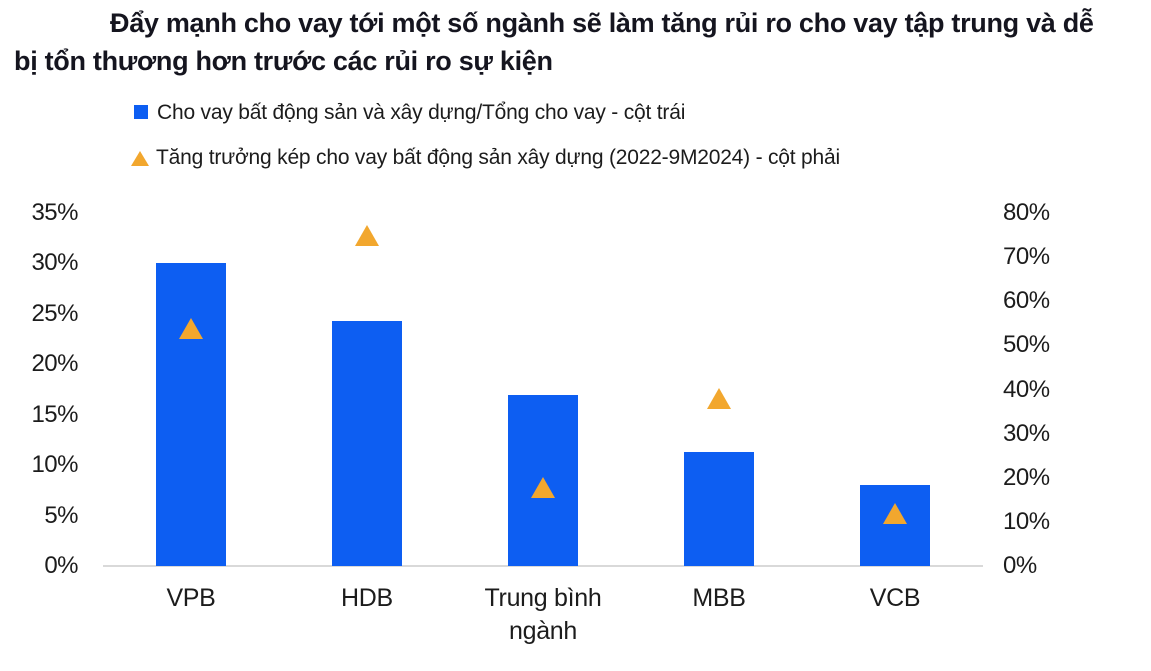 Image resolution: width=1151 pixels, height=671 pixels. What do you see at coordinates (1026, 477) in the screenshot?
I see `right-axis-tick-label: 20%` at bounding box center [1026, 477].